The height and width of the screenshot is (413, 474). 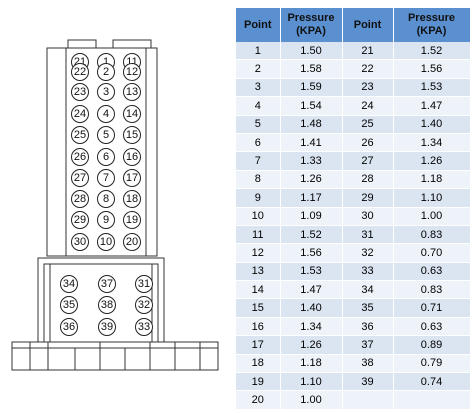 I want to click on point-label: 38, so click(x=107, y=305).